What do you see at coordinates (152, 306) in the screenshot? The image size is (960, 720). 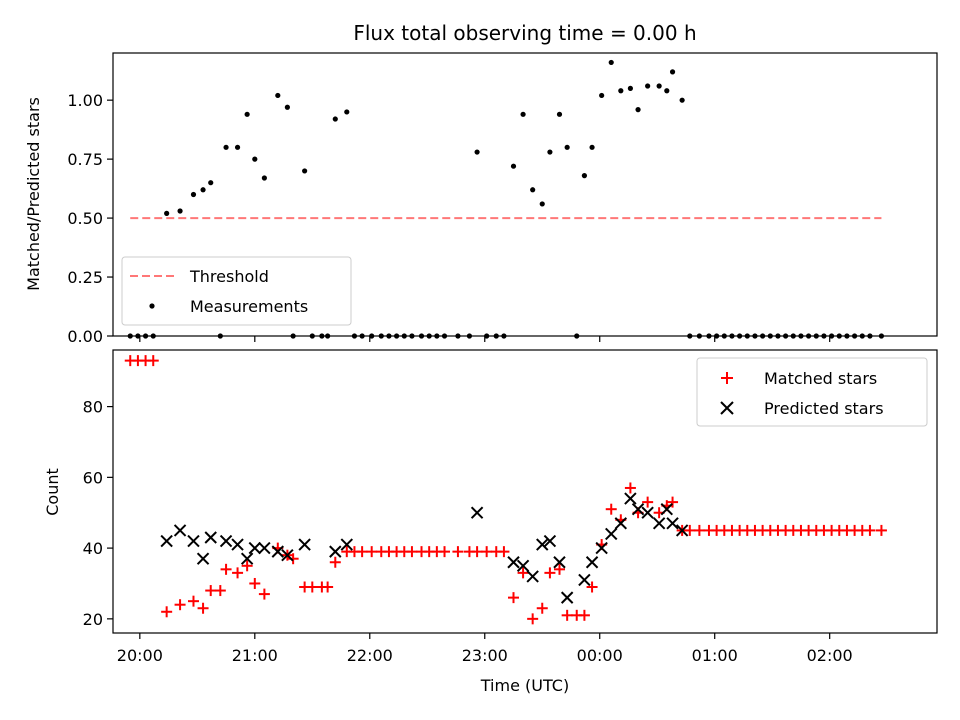 I see `measurements-legend-swatch` at bounding box center [152, 306].